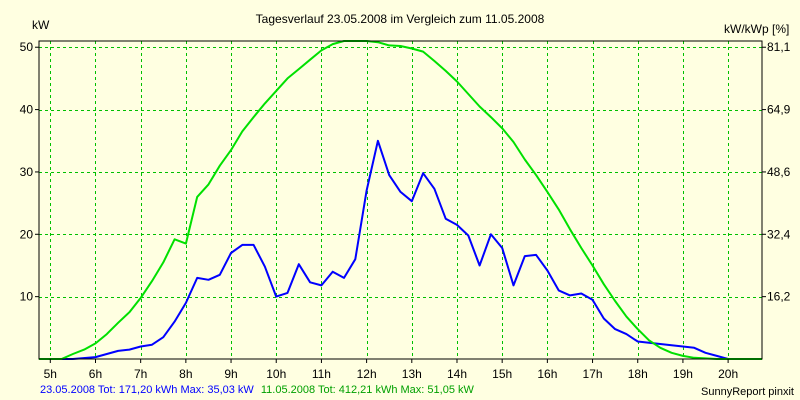 The height and width of the screenshot is (400, 800). What do you see at coordinates (95, 374) in the screenshot?
I see `x-tick-label: 6h` at bounding box center [95, 374].